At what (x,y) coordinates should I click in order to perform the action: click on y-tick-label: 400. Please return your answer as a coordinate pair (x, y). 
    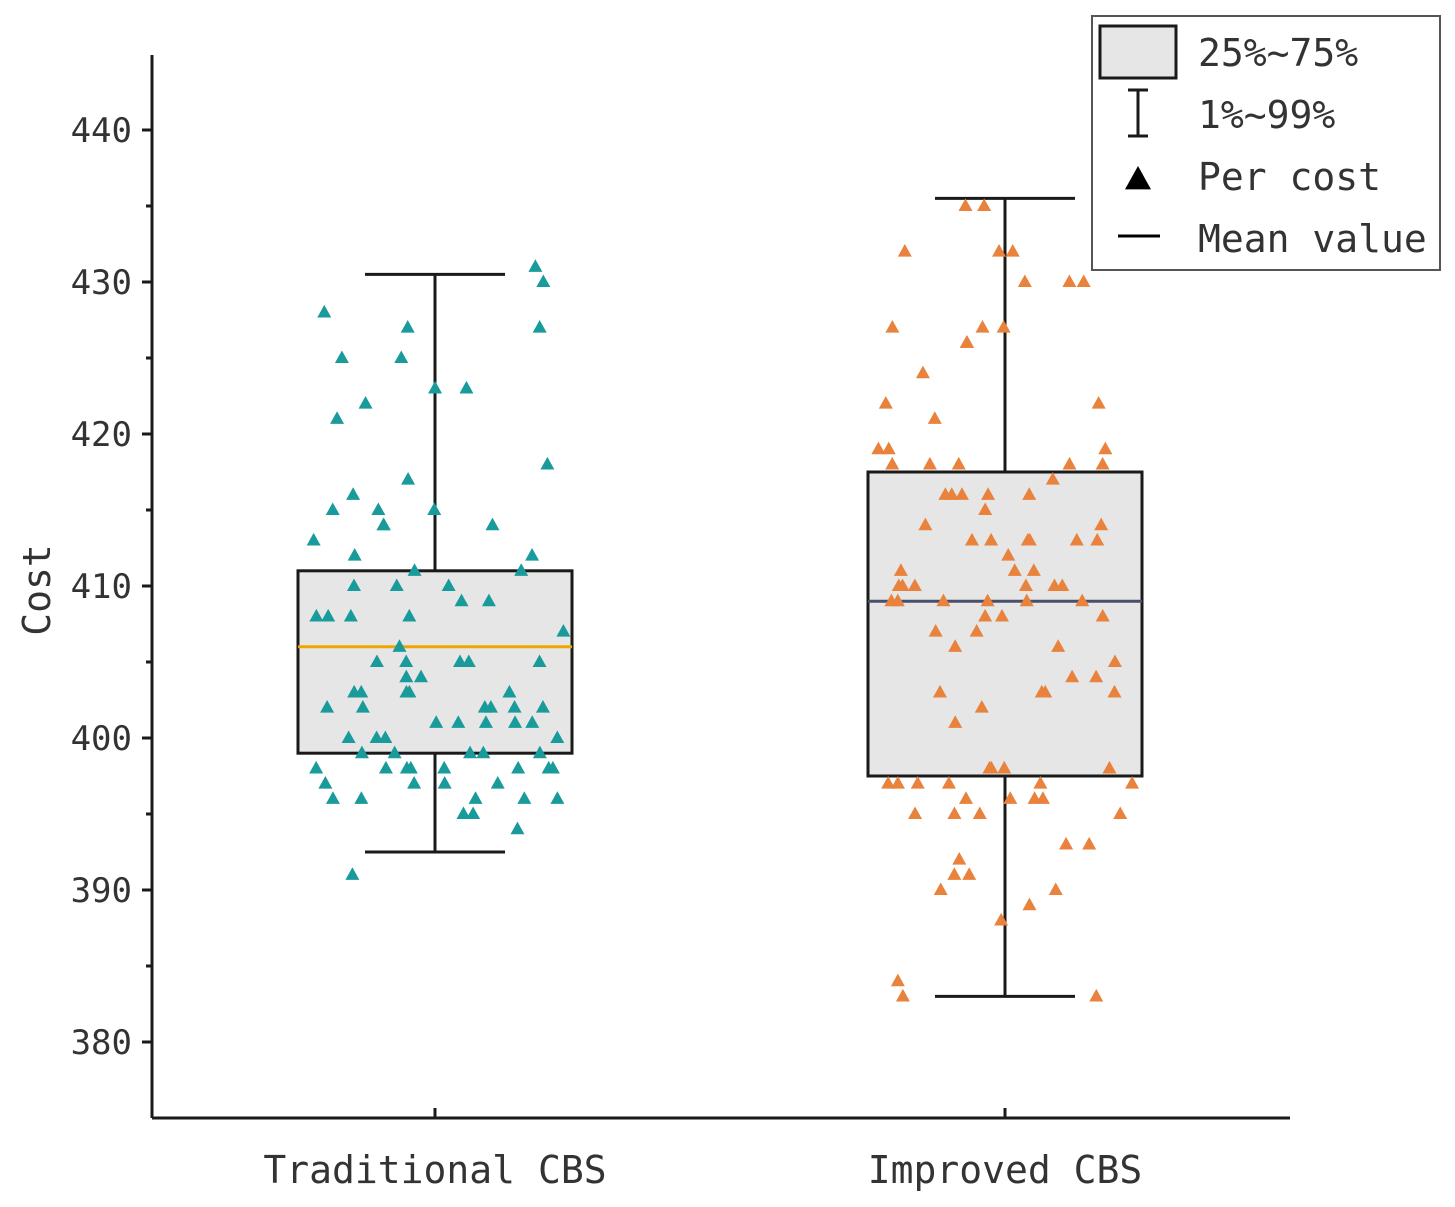
    Looking at the image, I should click on (101, 739).